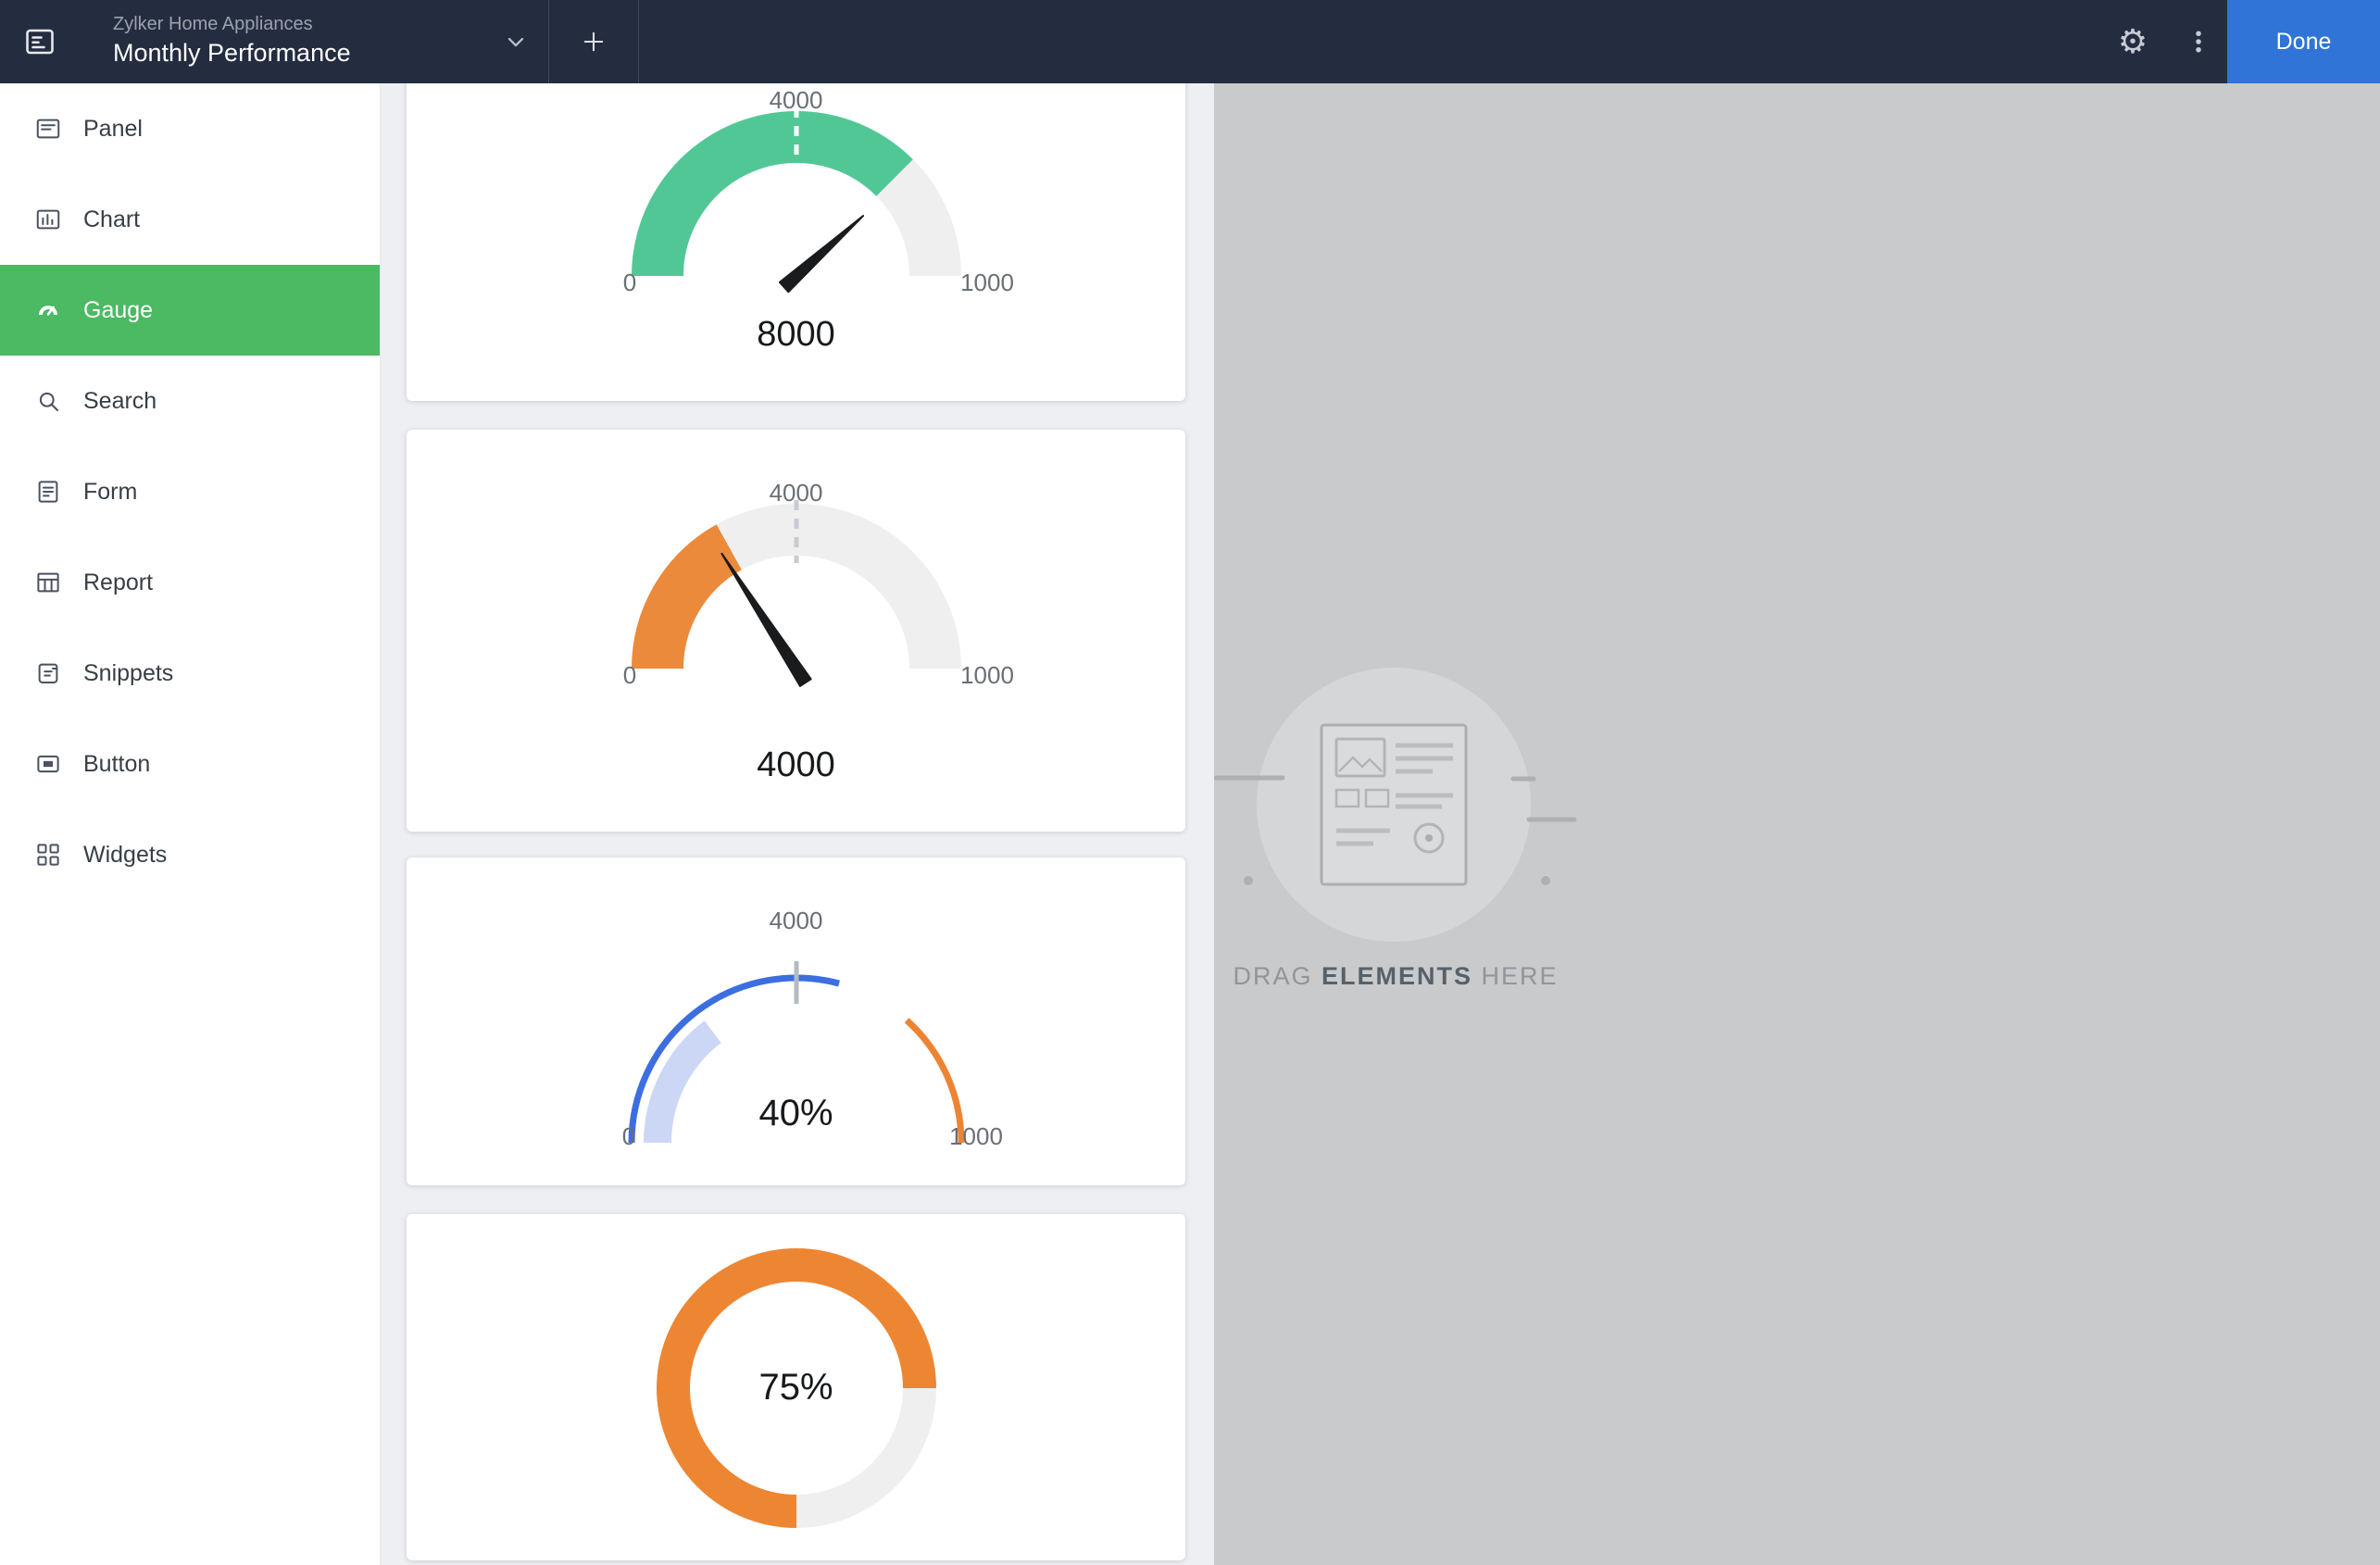 This screenshot has width=2380, height=1565. Describe the element at coordinates (190, 854) in the screenshot. I see `sidebar-item-widgets: Widgets` at that location.